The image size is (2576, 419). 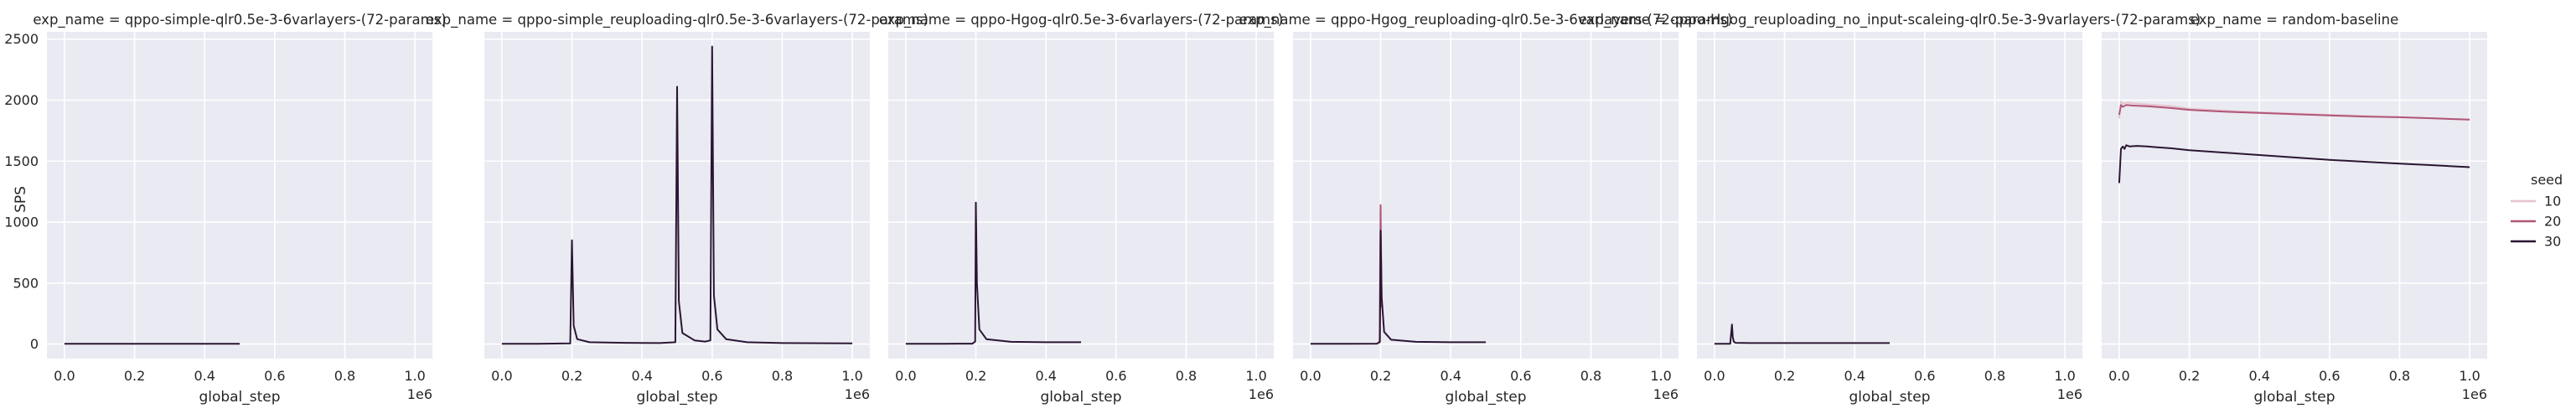 What do you see at coordinates (2552, 222) in the screenshot?
I see `legend-entry: 20` at bounding box center [2552, 222].